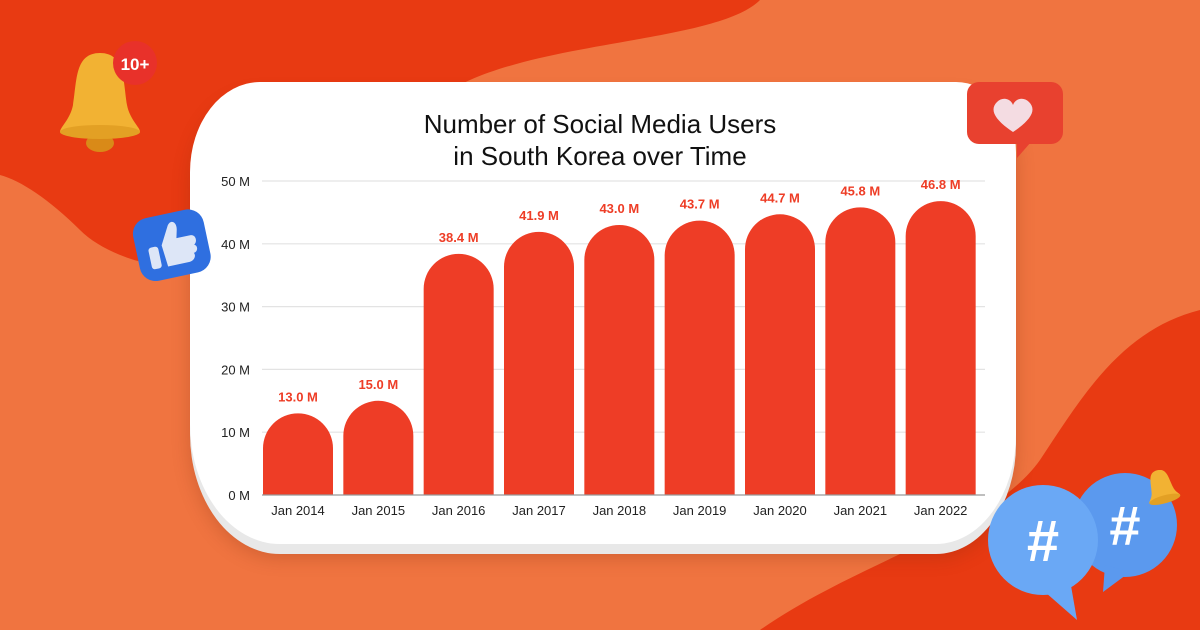 The image size is (1200, 630). What do you see at coordinates (861, 510) in the screenshot?
I see `x-tick-label: Jan 2021` at bounding box center [861, 510].